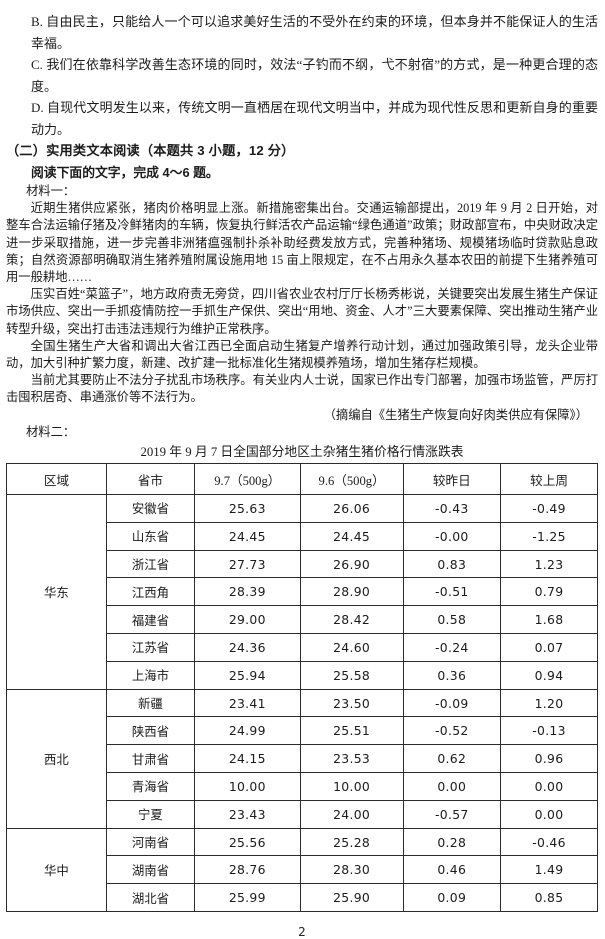 The width and height of the screenshot is (605, 939). Describe the element at coordinates (351, 731) in the screenshot. I see `value-cell: 25.51` at that location.